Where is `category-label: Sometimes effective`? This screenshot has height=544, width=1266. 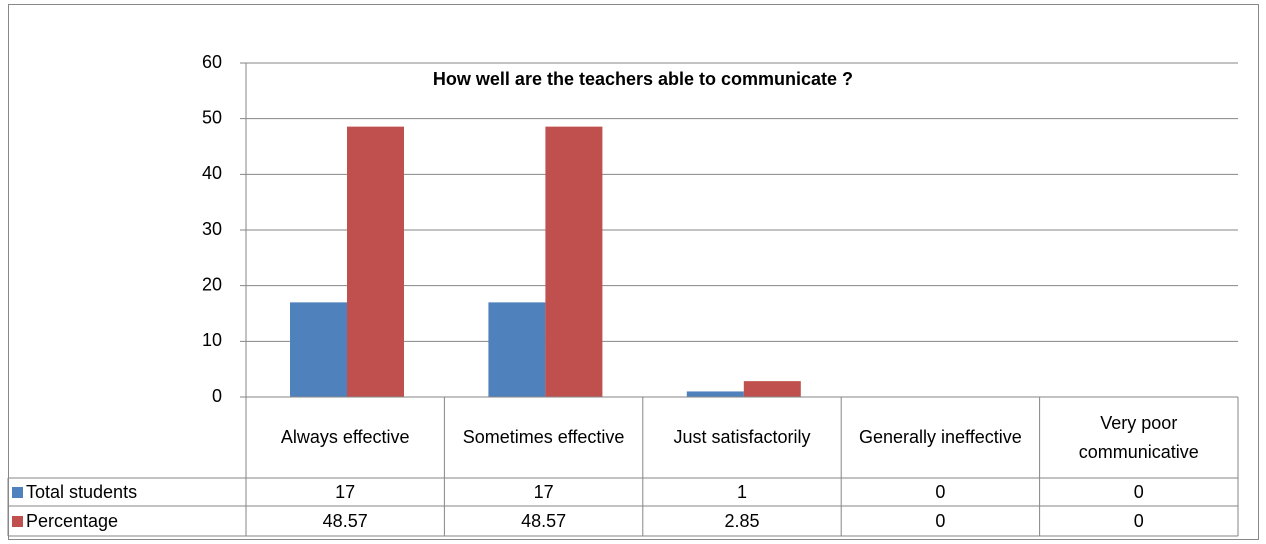
category-label: Sometimes effective is located at coordinates (543, 437).